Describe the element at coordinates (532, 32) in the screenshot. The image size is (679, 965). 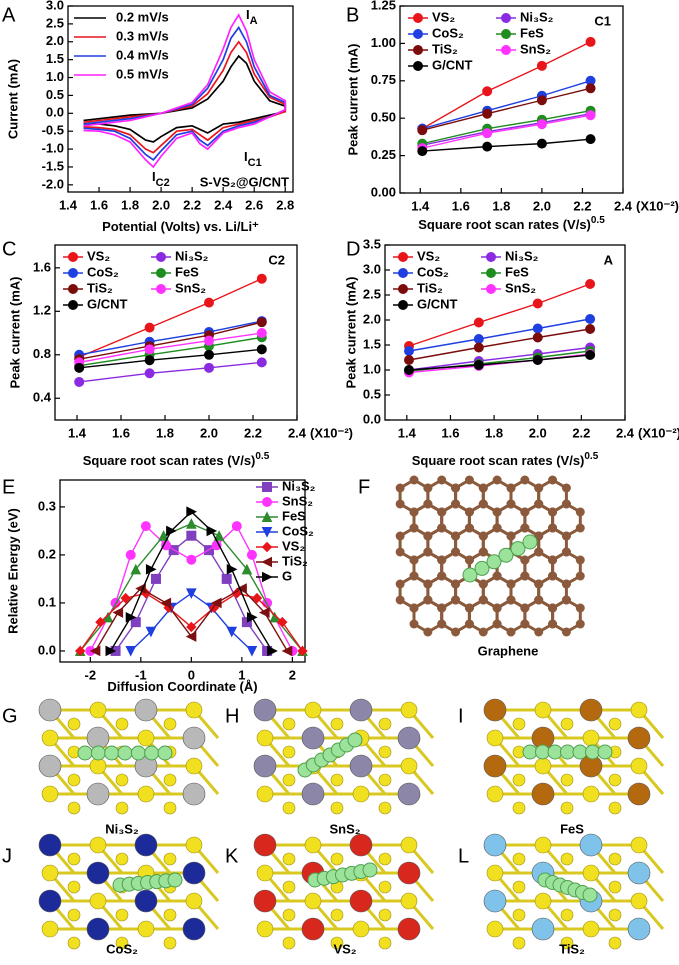
I see `legend-label: FeS` at that location.